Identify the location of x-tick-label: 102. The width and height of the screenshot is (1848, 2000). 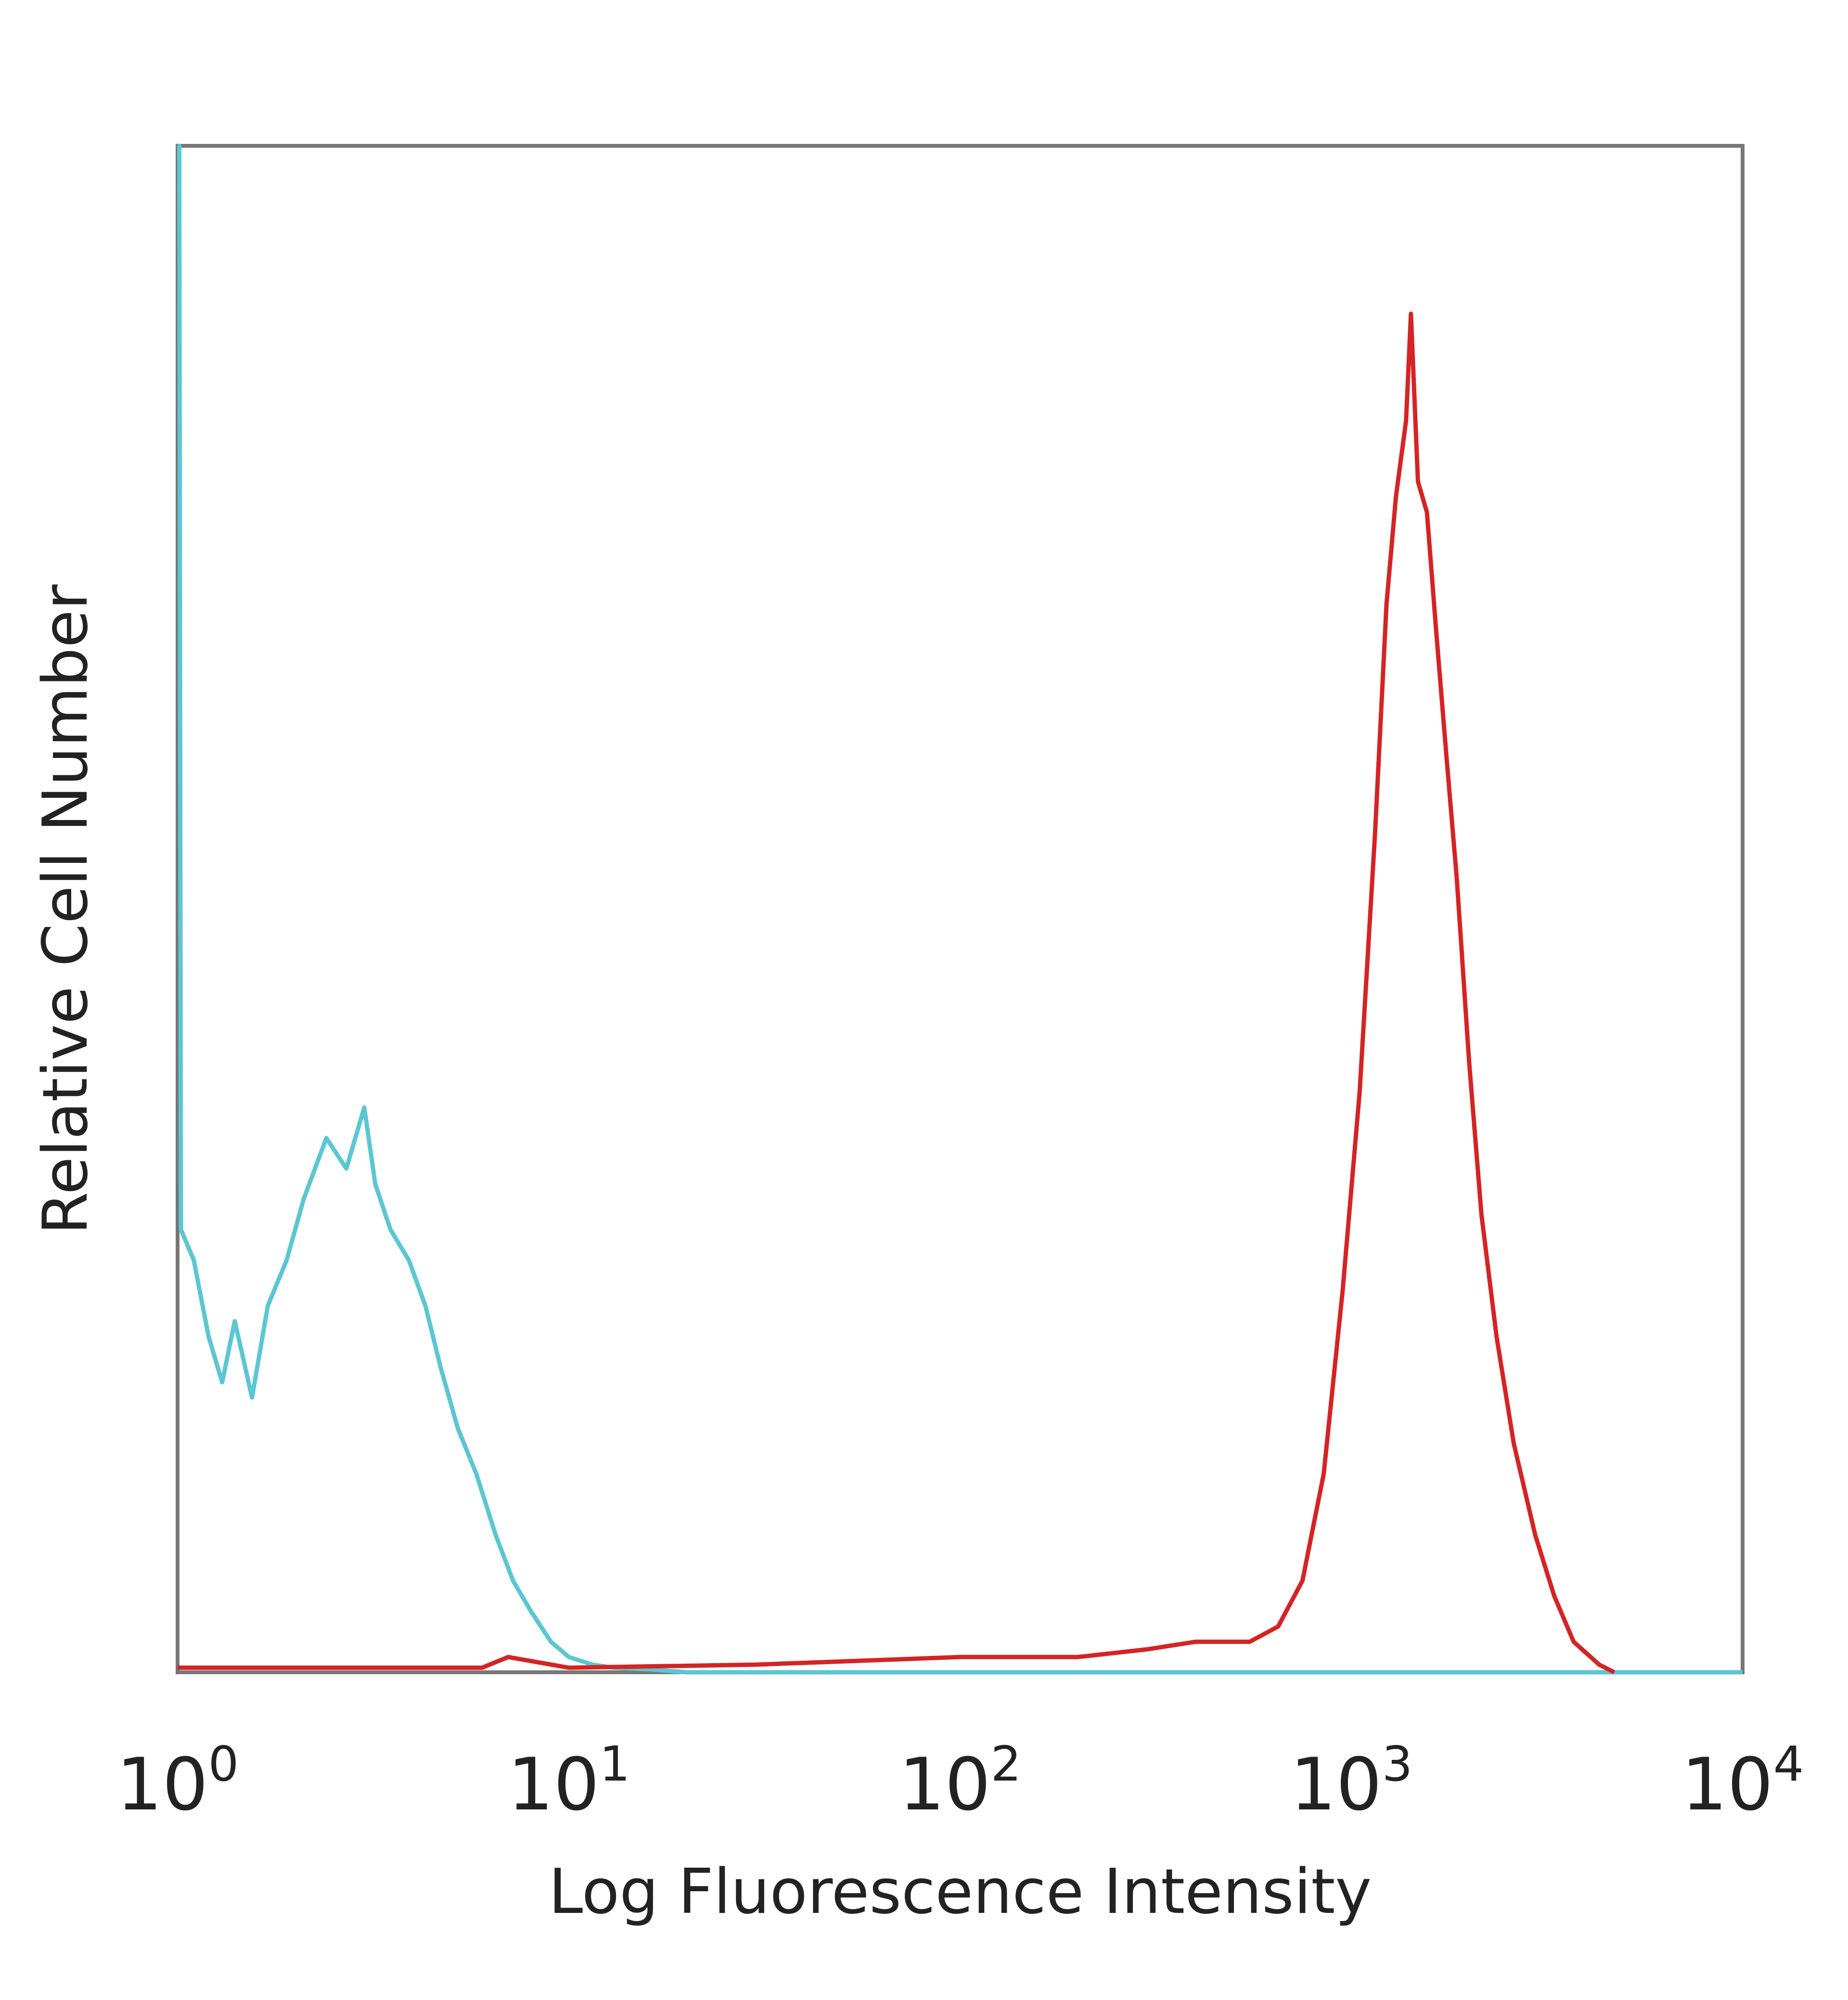
(960, 1781).